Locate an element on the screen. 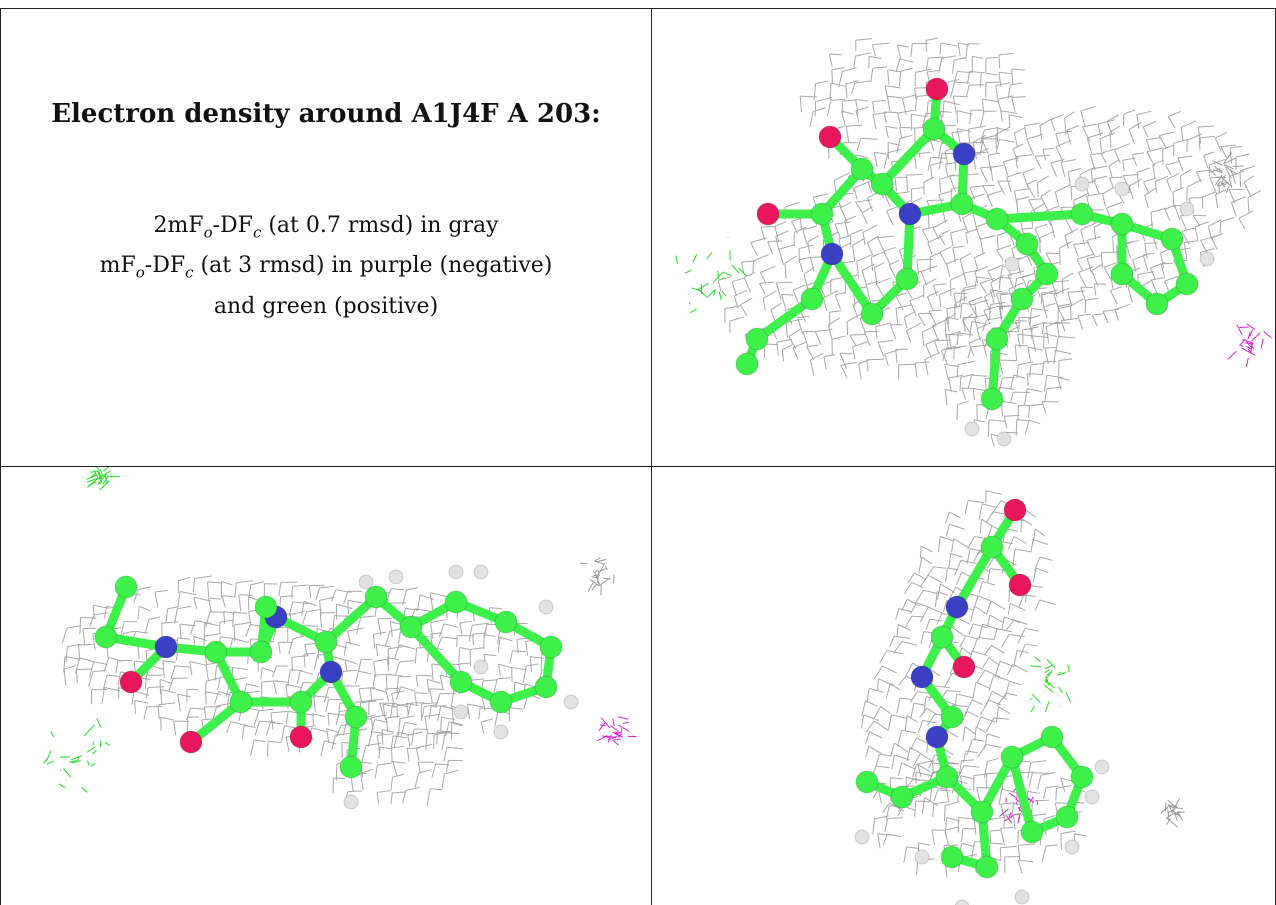  molecule-render-bottom-right is located at coordinates (1019, 697).